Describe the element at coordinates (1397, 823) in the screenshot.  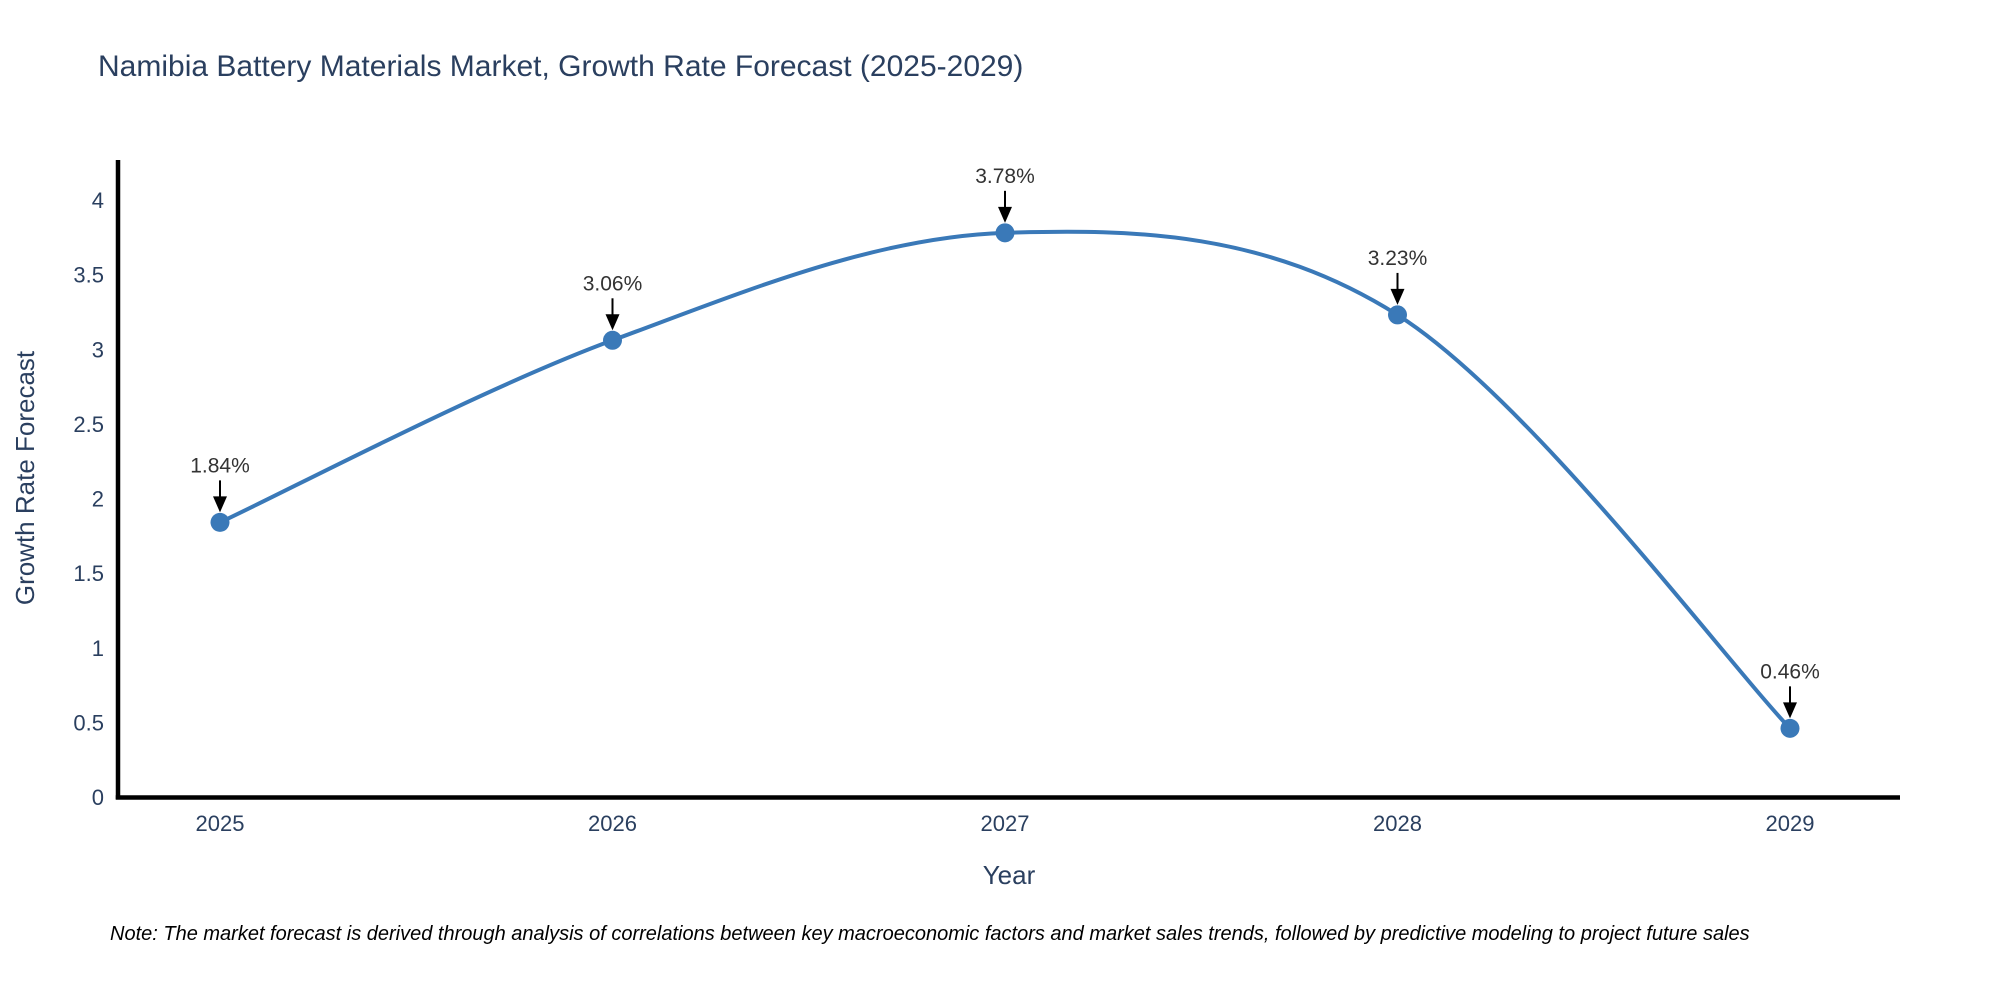
I see `x-tick-label: 2028` at that location.